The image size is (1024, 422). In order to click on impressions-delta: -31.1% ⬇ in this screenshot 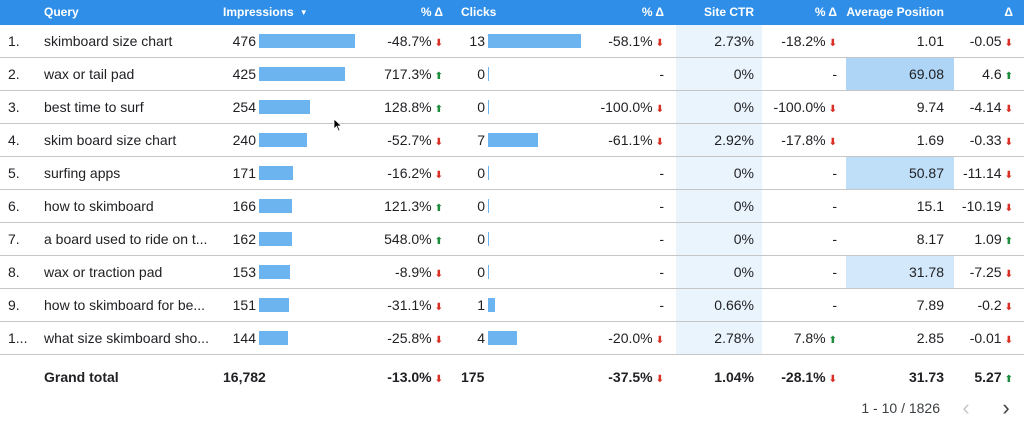, I will do `click(401, 305)`.